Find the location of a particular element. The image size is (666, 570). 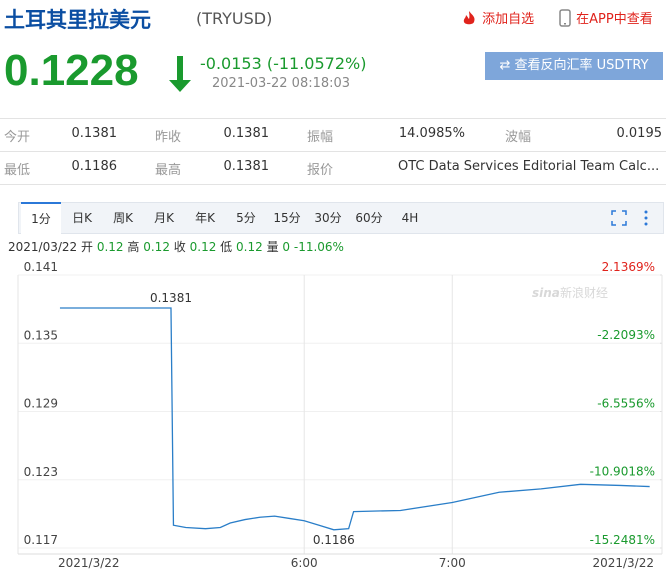

info-label: 高 is located at coordinates (133, 247).